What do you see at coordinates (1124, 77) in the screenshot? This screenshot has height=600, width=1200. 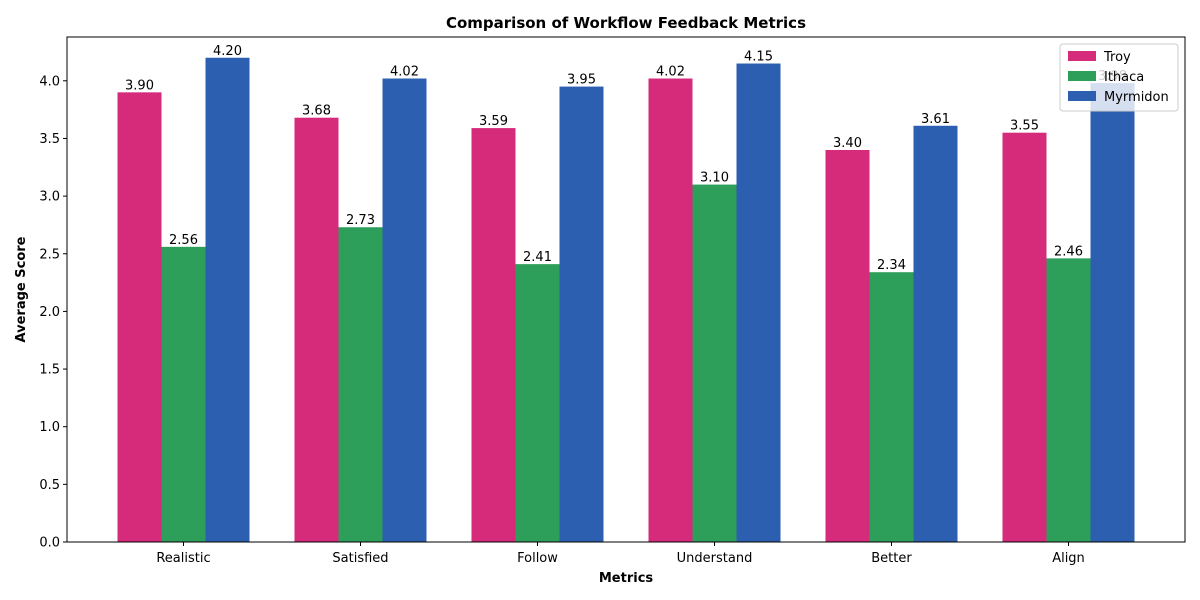 I see `legend-label: Ithaca` at bounding box center [1124, 77].